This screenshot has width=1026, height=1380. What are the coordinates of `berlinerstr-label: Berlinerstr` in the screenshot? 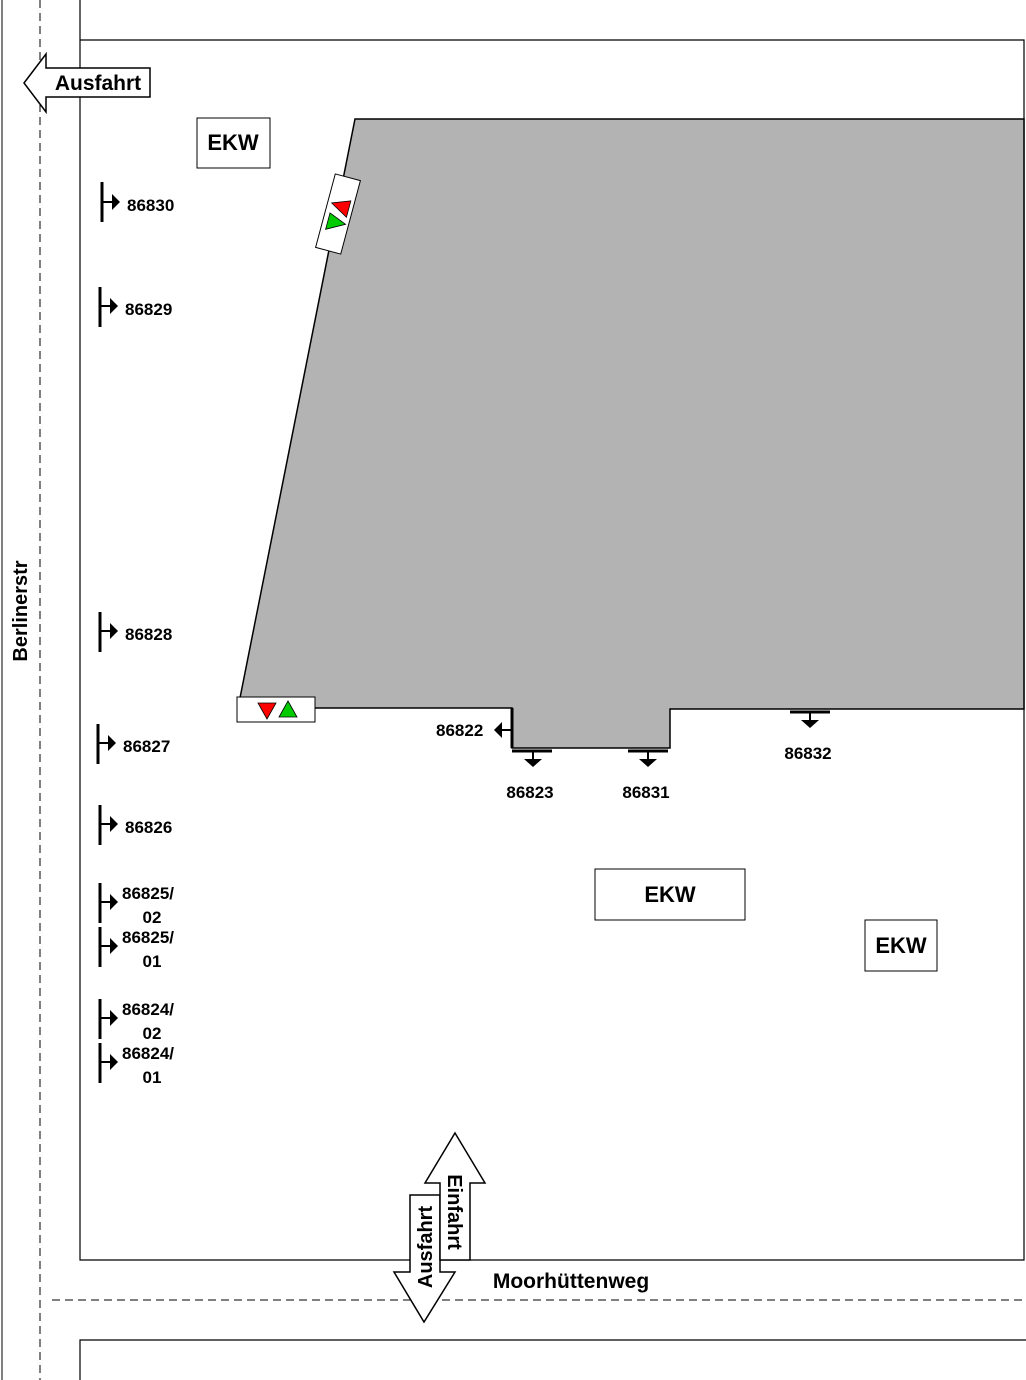 It's located at (21, 610).